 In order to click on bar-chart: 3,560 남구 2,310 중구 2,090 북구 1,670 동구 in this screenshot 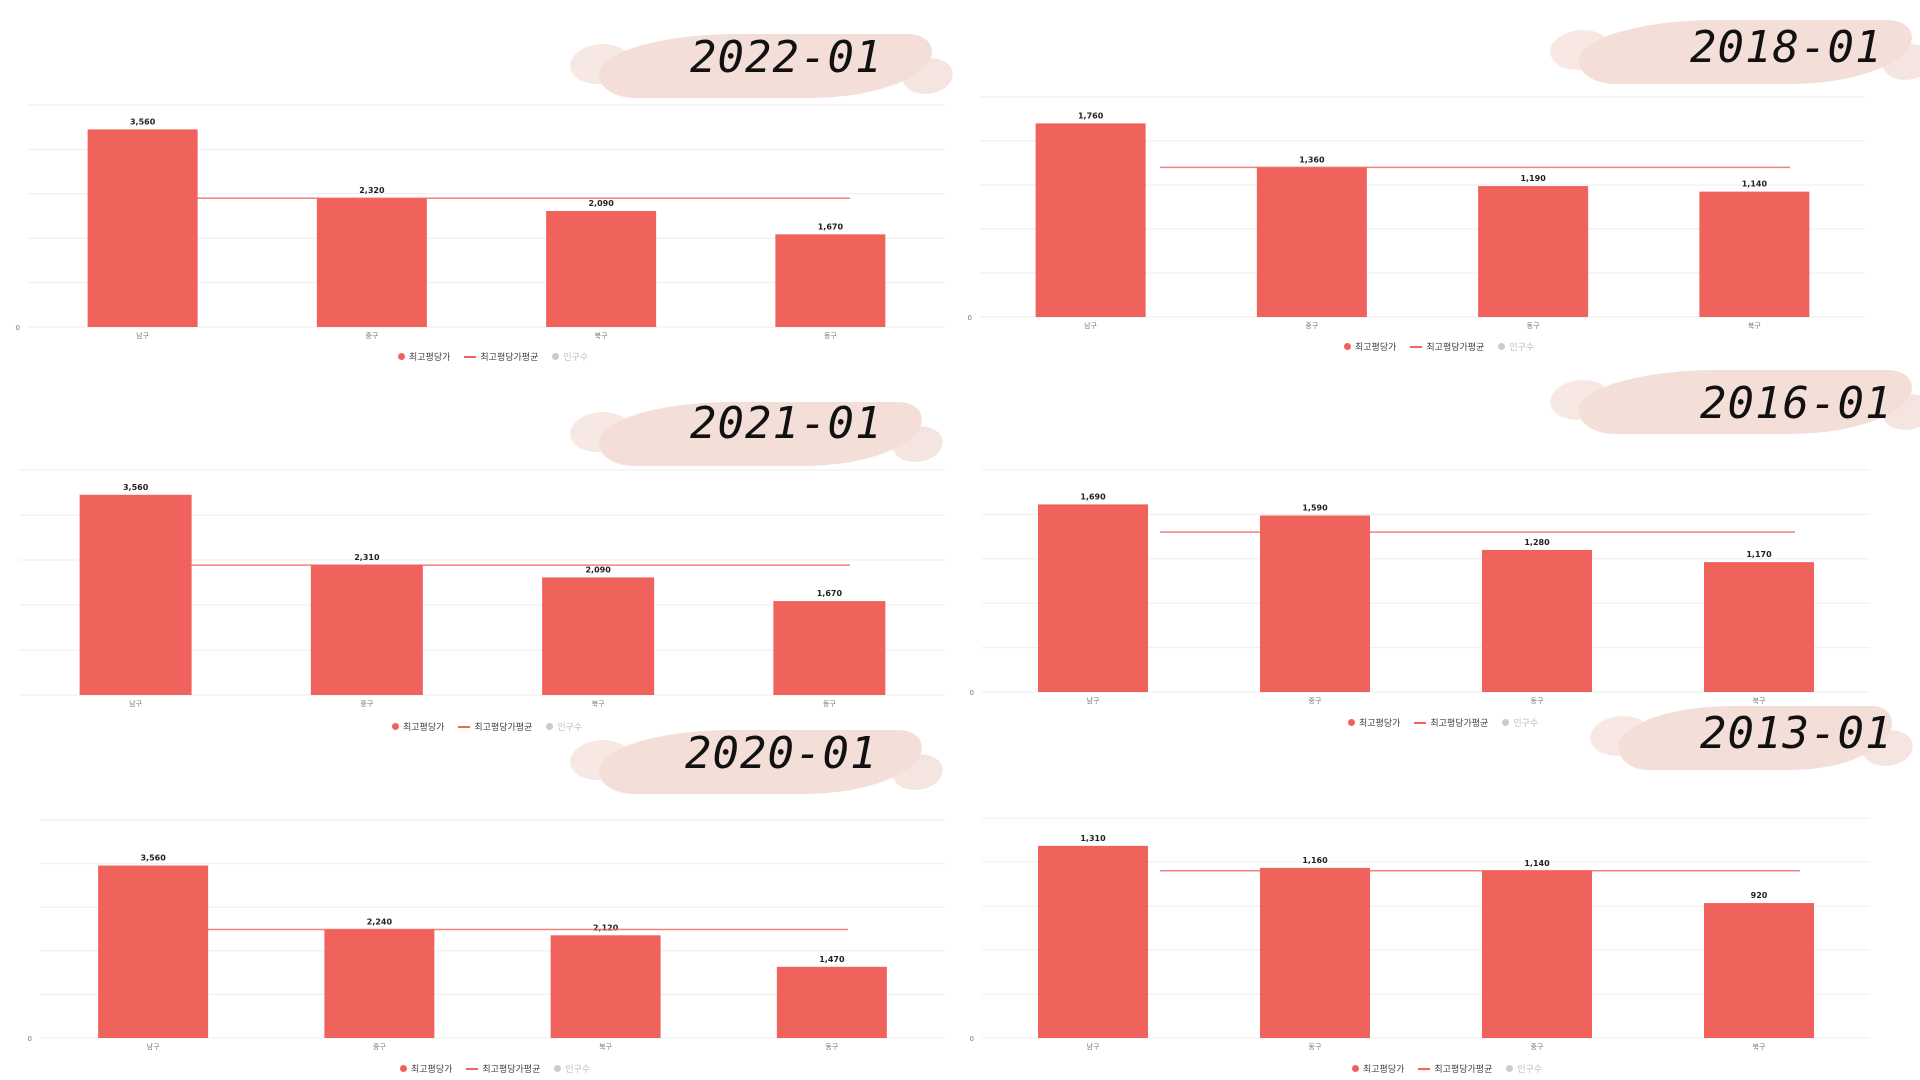, I will do `click(482, 588)`.